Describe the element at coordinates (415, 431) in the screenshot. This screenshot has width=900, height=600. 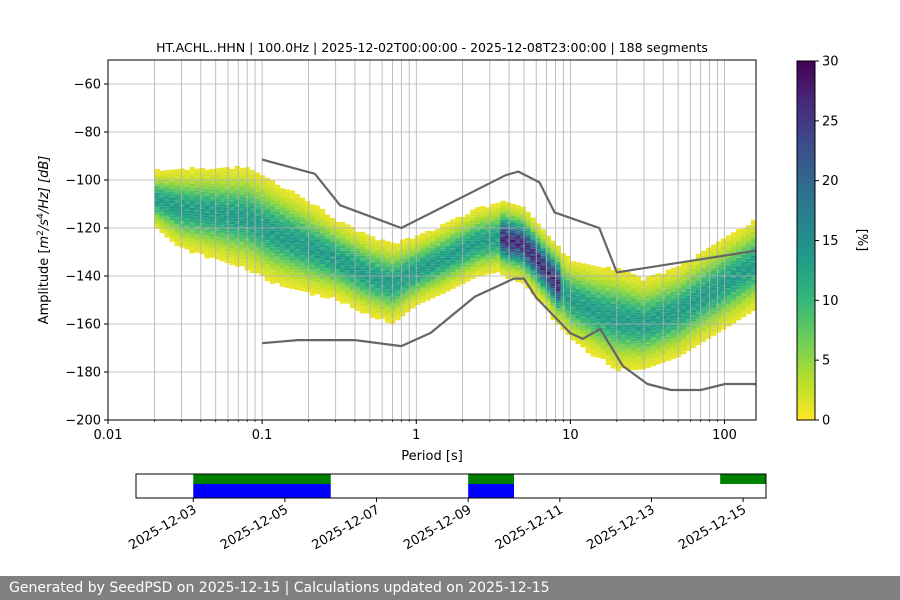
I see `x-axis-ticks: 0.01 0.1 1 10 100` at that location.